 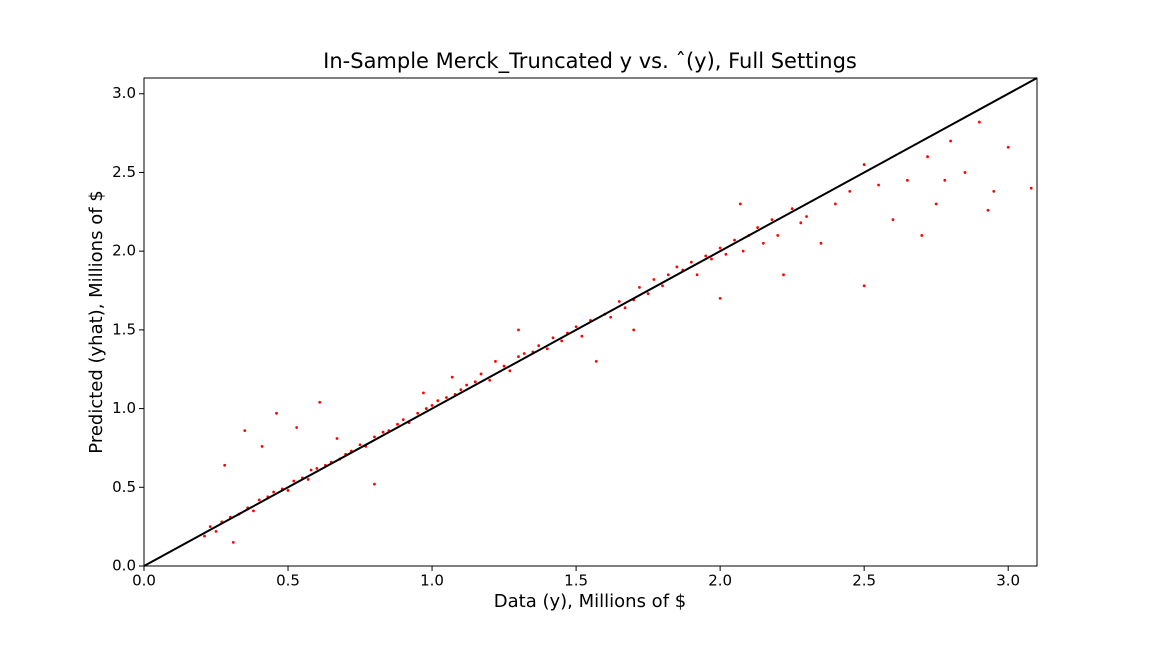 I want to click on y-tick-label: 0.0, so click(x=124, y=566).